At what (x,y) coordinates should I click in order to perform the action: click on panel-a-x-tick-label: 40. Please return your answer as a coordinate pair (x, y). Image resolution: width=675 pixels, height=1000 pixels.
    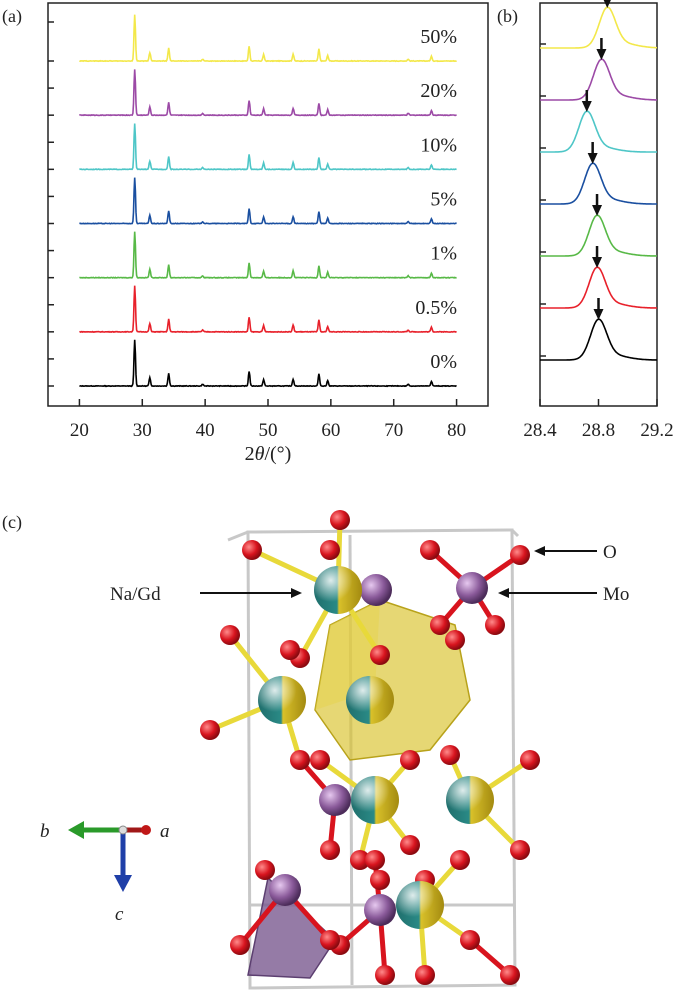
    Looking at the image, I should click on (205, 430).